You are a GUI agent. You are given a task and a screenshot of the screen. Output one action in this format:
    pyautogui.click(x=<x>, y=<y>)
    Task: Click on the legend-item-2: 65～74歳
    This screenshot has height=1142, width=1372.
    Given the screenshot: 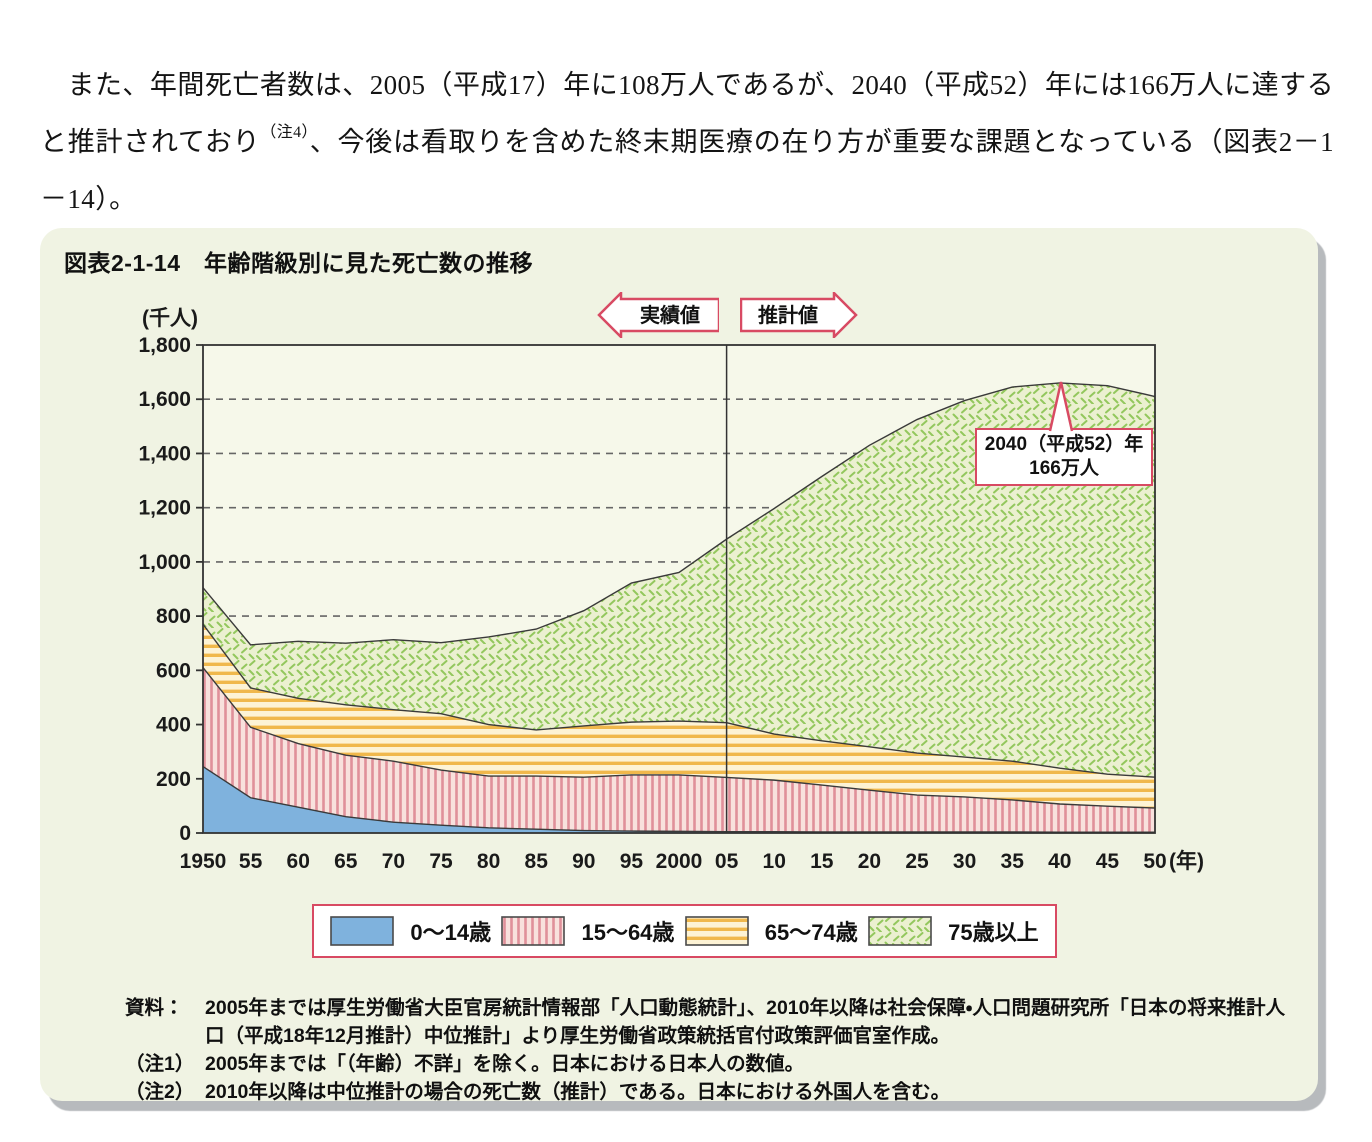 What is the action you would take?
    pyautogui.click(x=771, y=931)
    